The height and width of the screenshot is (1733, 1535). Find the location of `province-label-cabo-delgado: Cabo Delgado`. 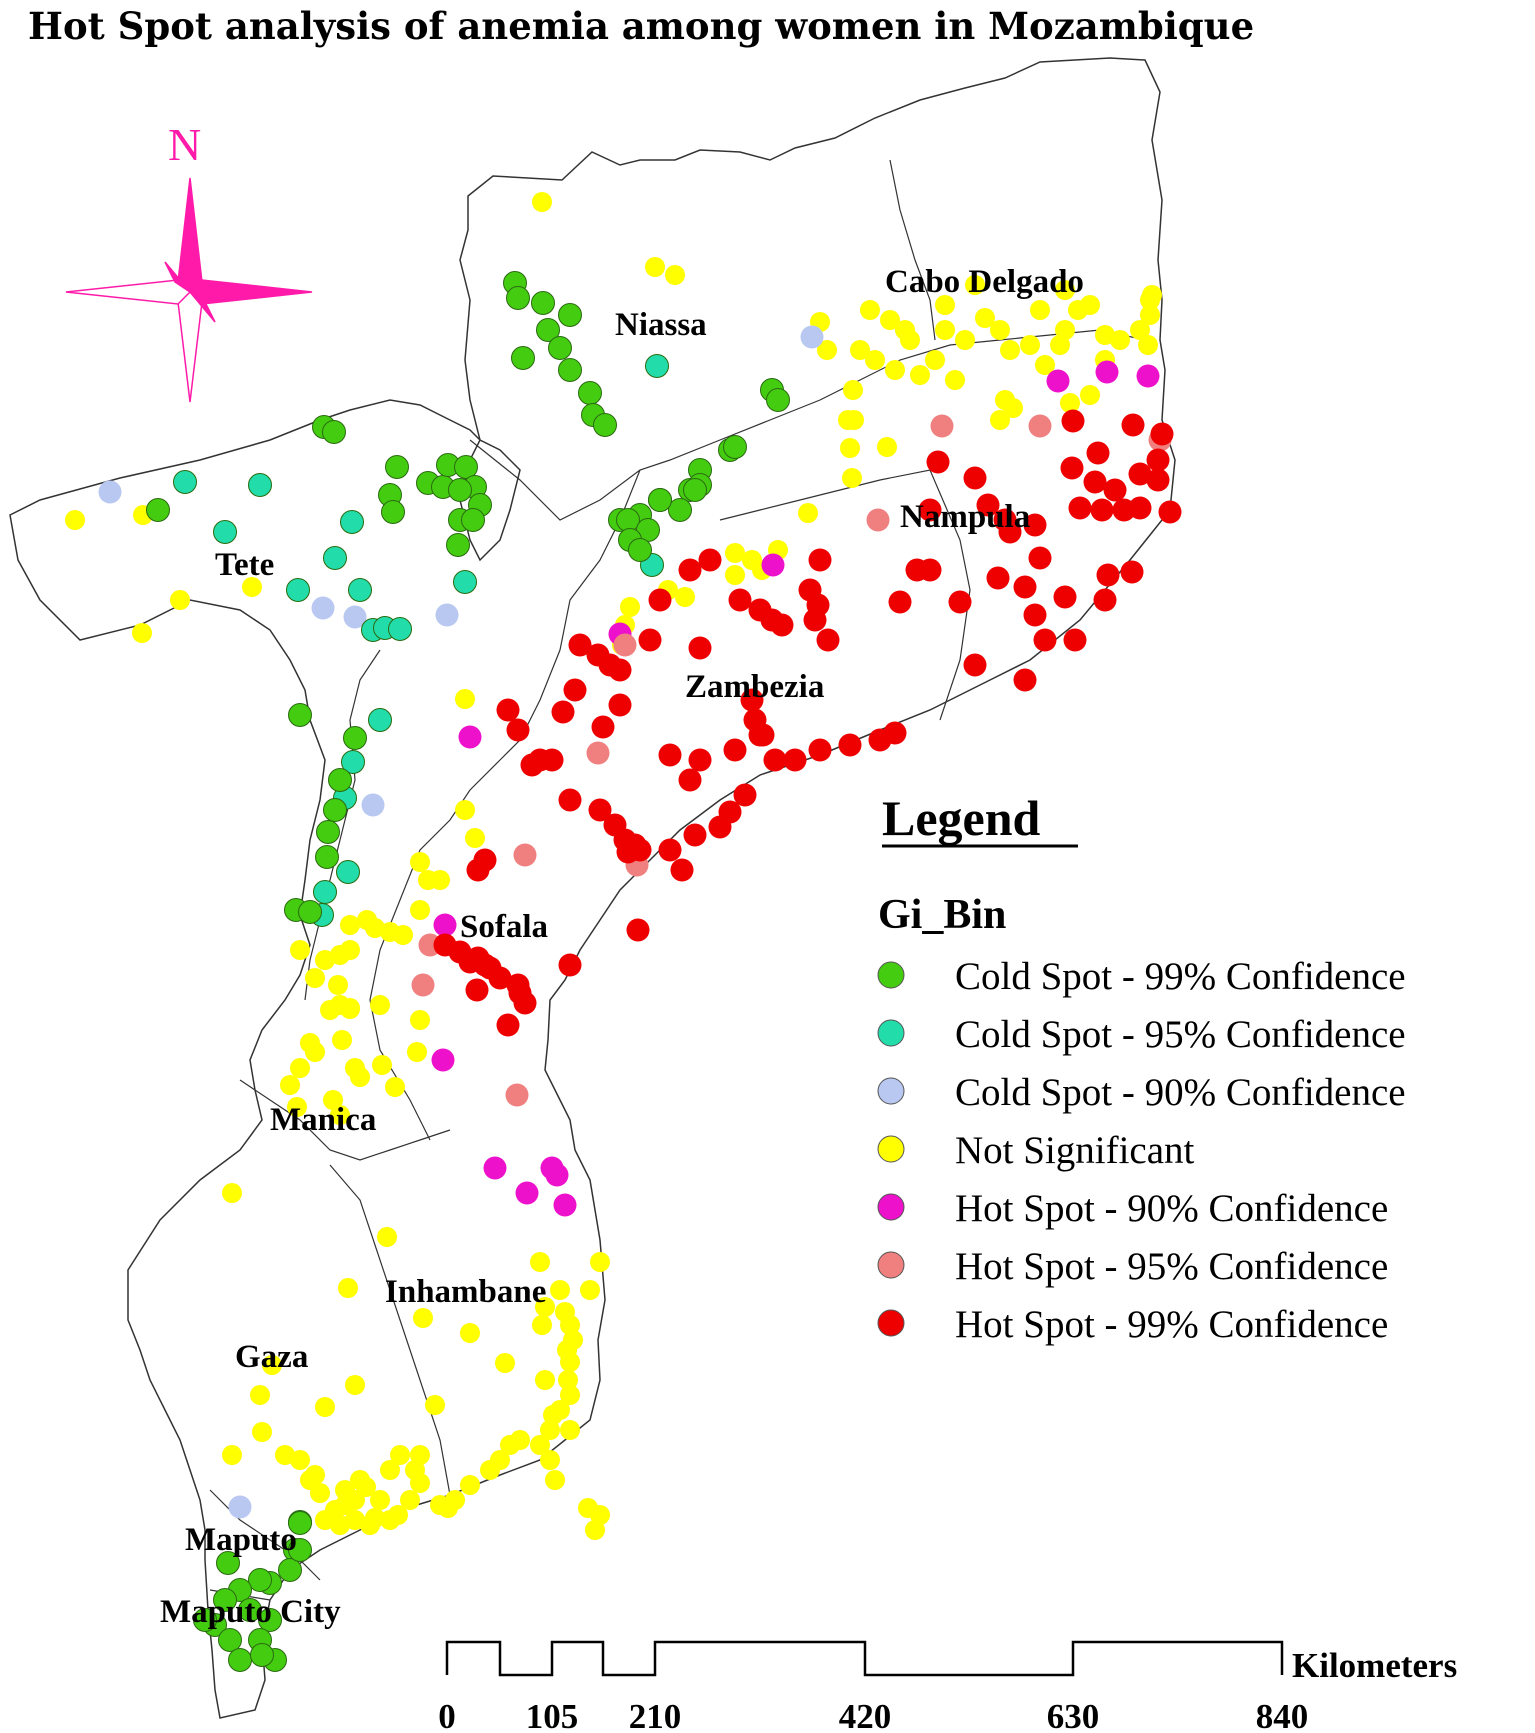

province-label-cabo-delgado: Cabo Delgado is located at coordinates (984, 282).